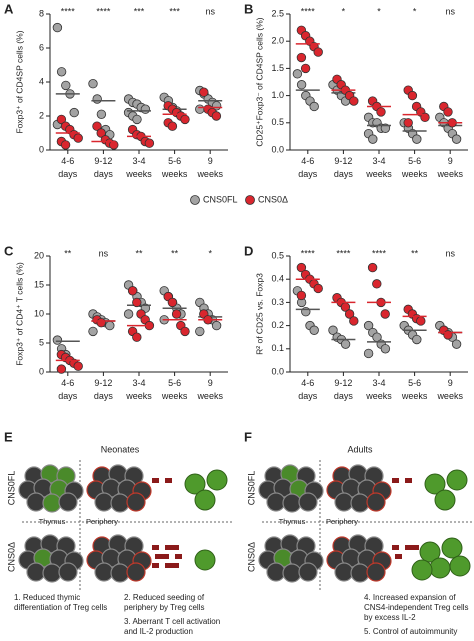 The width and height of the screenshot is (474, 641). Describe the element at coordinates (19, 314) in the screenshot. I see `y-axis-label: Foxp3⁺ of CD4⁺ T cells (%)` at that location.